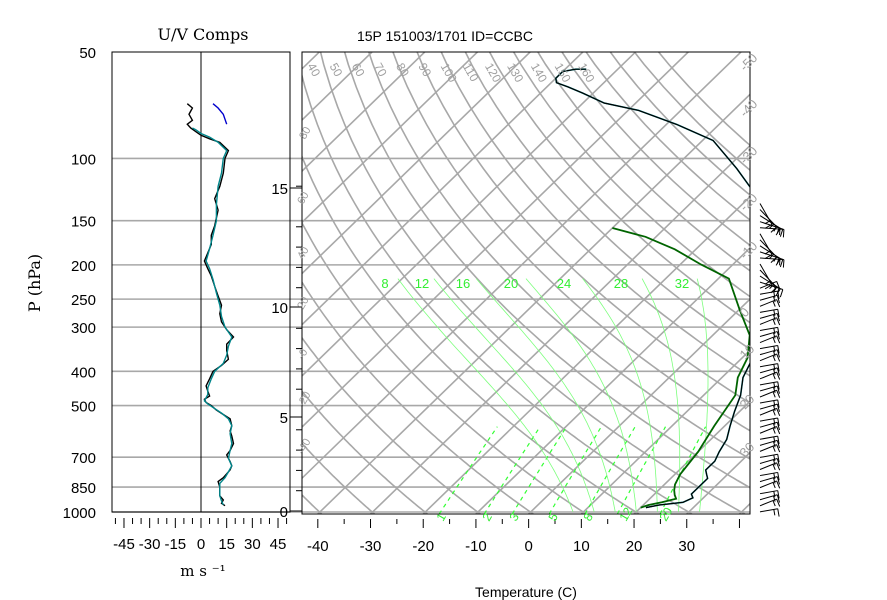 This screenshot has width=887, height=600. What do you see at coordinates (303, 253) in the screenshot?
I see `left-isotherm-label: 40` at bounding box center [303, 253].